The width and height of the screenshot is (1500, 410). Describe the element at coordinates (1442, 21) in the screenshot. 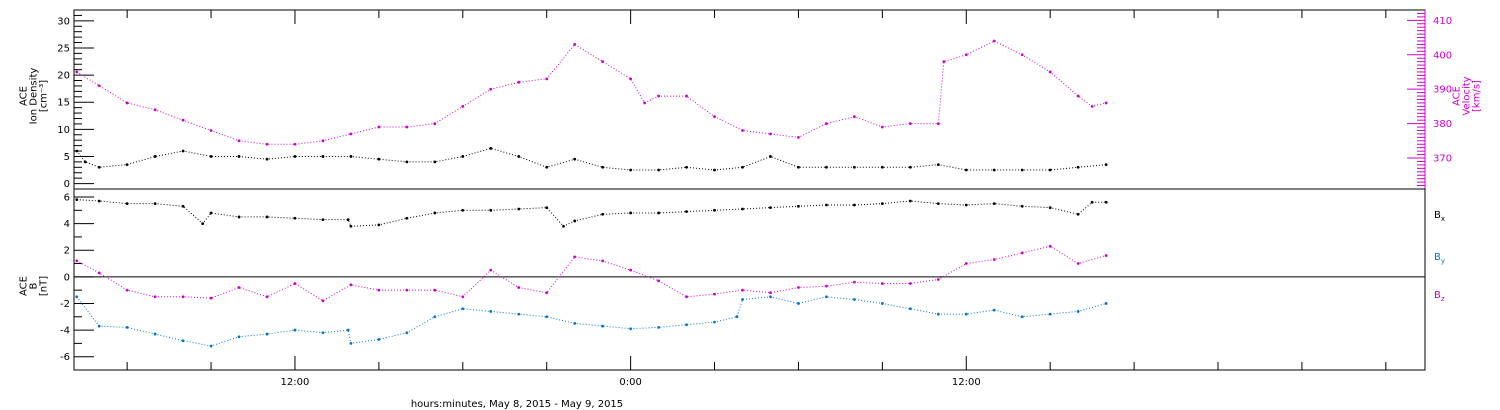

I see `velocity-tick-label: 410` at that location.